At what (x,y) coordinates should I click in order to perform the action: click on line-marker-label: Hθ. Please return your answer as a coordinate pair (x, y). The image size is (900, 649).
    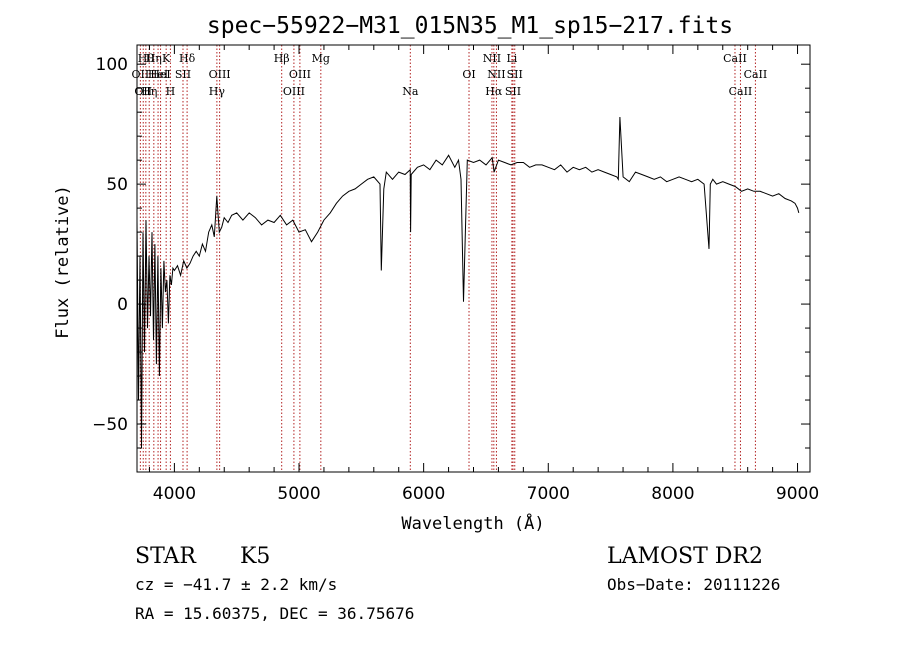
    Looking at the image, I should click on (146, 58).